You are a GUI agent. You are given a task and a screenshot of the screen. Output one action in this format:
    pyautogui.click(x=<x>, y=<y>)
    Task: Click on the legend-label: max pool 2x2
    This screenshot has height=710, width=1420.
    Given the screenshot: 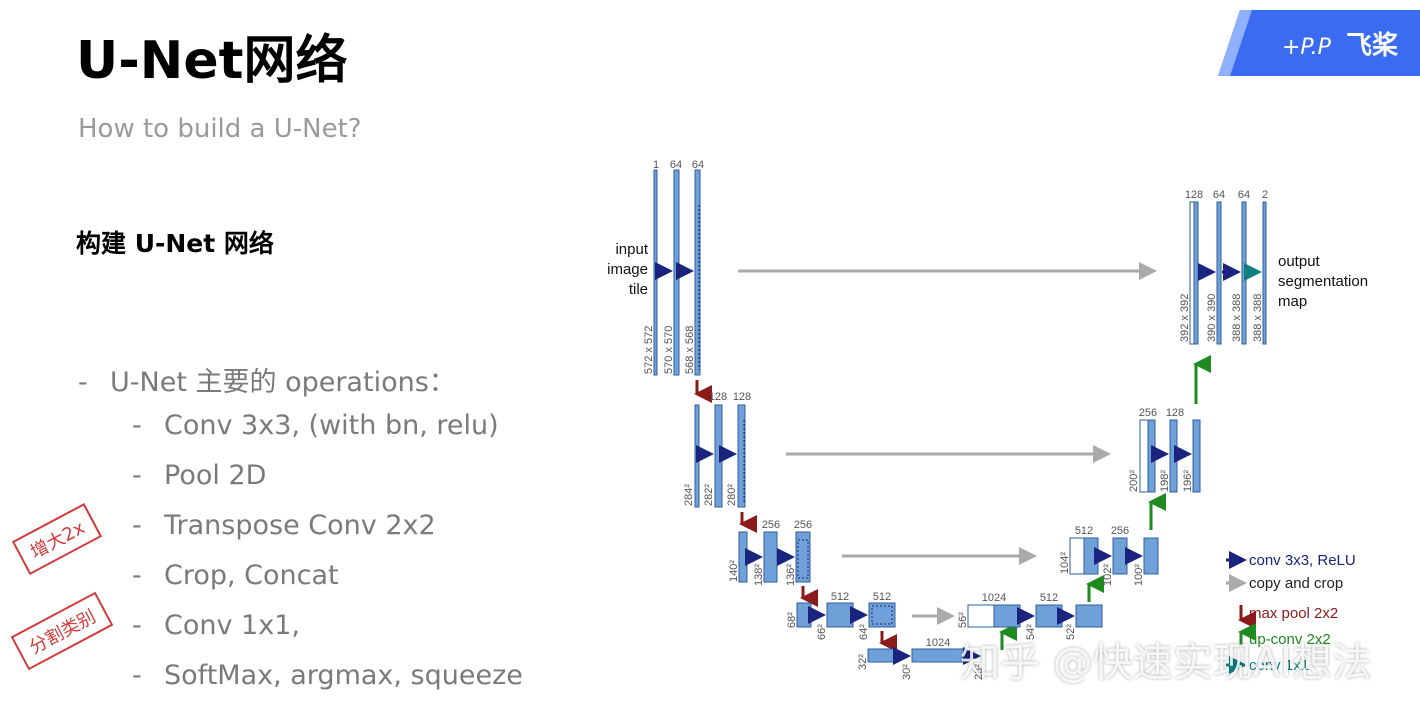 What is the action you would take?
    pyautogui.click(x=1293, y=613)
    